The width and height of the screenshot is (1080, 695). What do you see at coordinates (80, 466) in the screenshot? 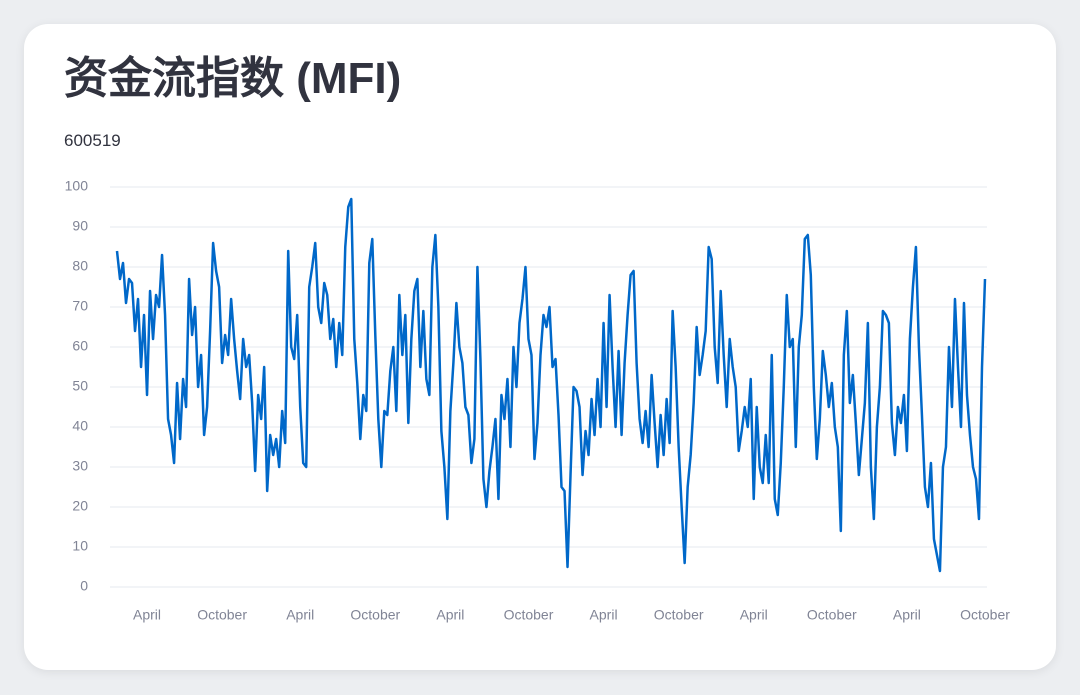
I see `y-tick-label: 30` at bounding box center [80, 466].